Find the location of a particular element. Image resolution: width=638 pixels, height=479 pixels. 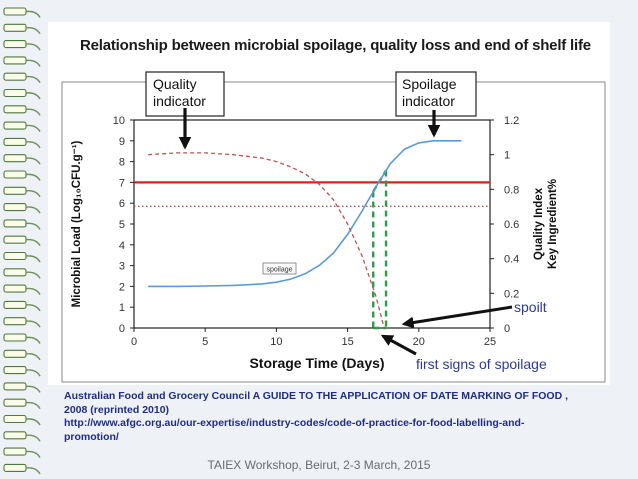

curve-label: spoilage is located at coordinates (279, 270).